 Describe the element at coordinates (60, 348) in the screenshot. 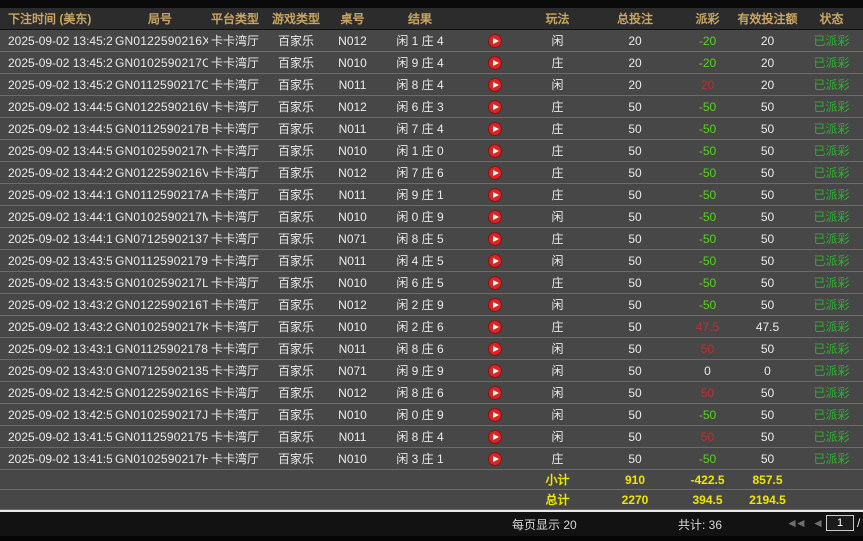

I see `cell-bet-time: 2025-09-02 13:43:17` at that location.